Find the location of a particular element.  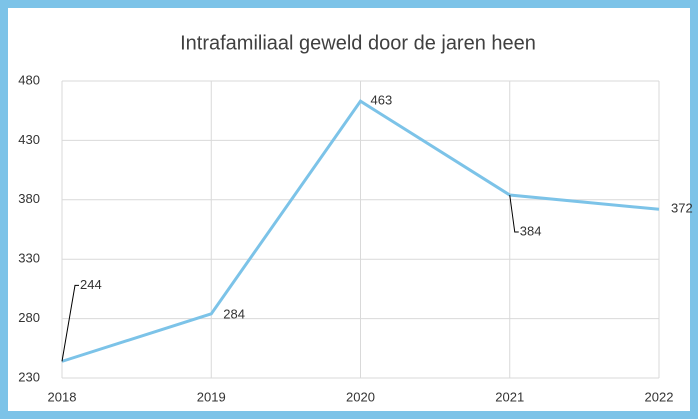

x-tick-label: 2021 is located at coordinates (509, 396).